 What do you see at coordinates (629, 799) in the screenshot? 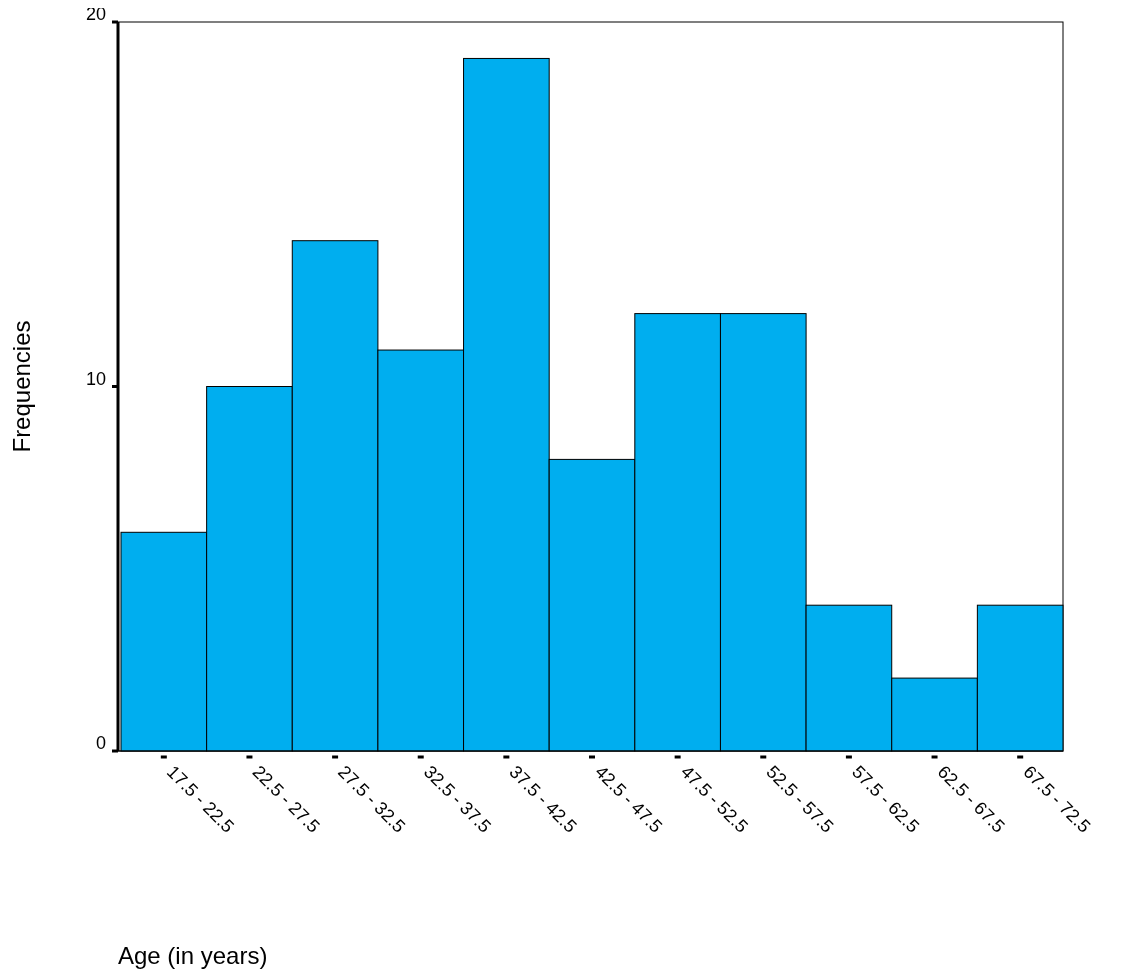
I see `x-tick-label: 42.5 - 47.5` at bounding box center [629, 799].